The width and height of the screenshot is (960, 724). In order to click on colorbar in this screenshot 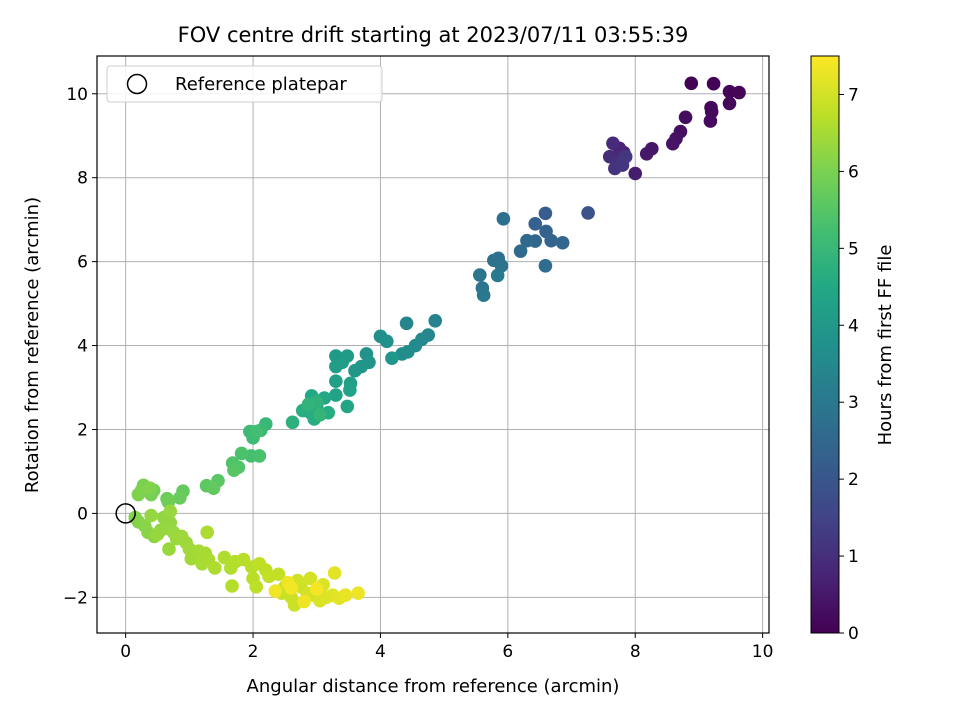, I will do `click(825, 344)`.